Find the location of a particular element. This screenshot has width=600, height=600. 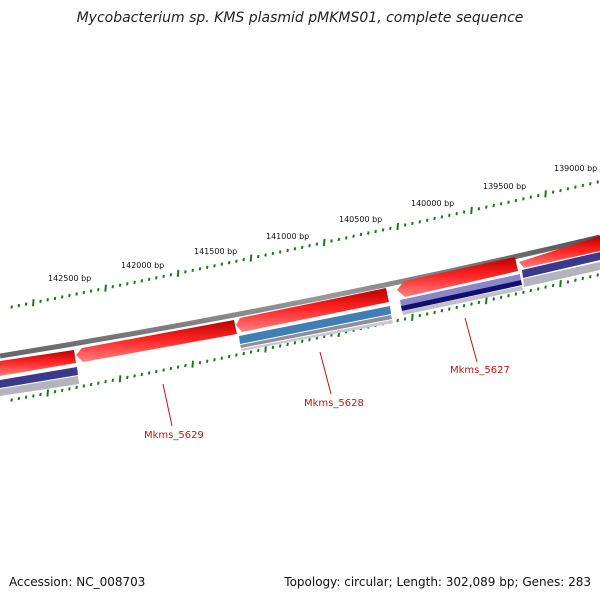

tick-label-140500: 140500 bp is located at coordinates (360, 219).